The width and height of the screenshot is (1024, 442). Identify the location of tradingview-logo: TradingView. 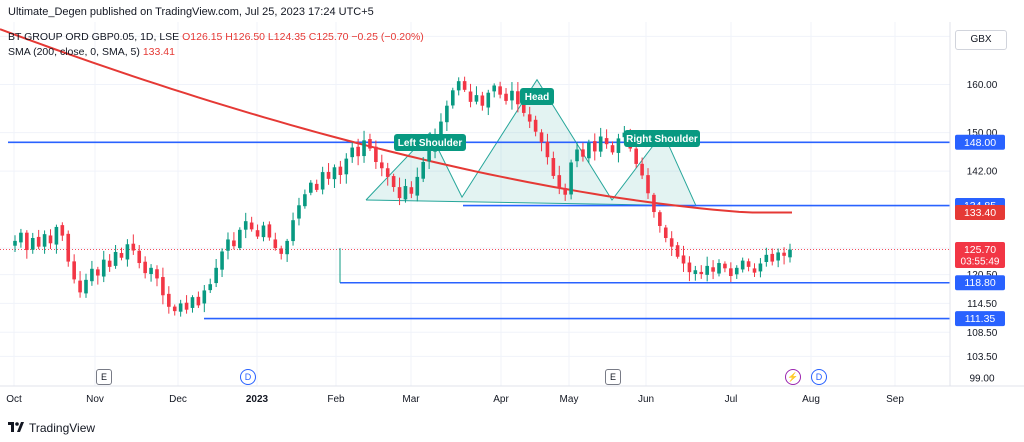
(51, 428).